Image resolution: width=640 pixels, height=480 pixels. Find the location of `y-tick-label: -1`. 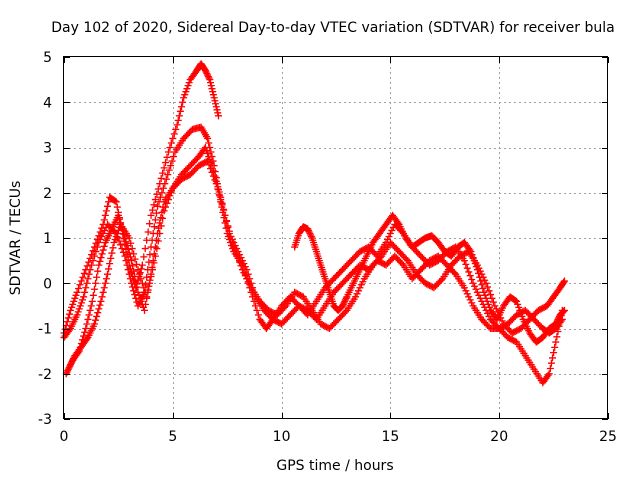

y-tick-label: -1 is located at coordinates (45, 330).